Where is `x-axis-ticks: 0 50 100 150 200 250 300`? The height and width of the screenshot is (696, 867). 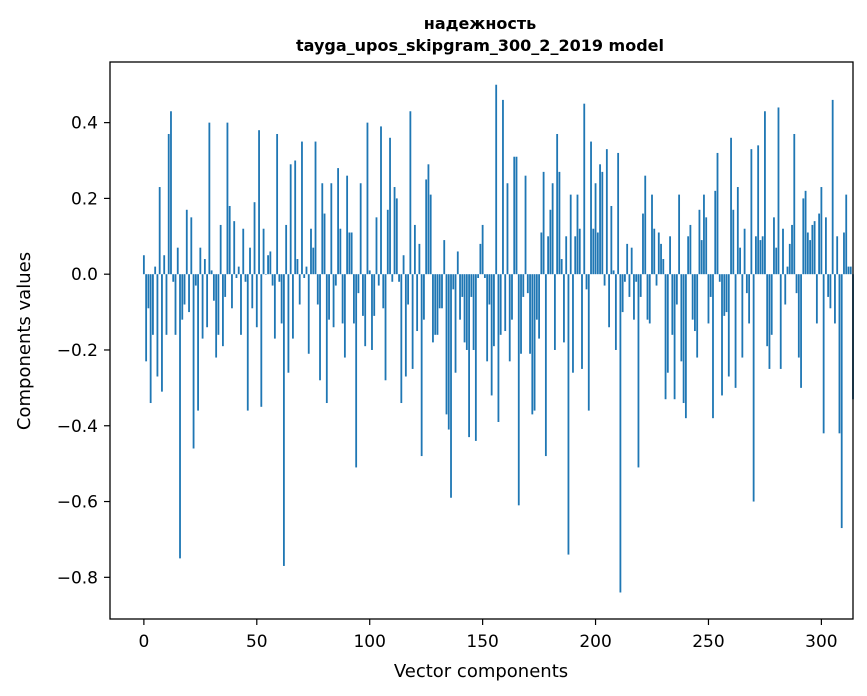
x-axis-ticks: 0 50 100 150 200 250 300 is located at coordinates (488, 635).